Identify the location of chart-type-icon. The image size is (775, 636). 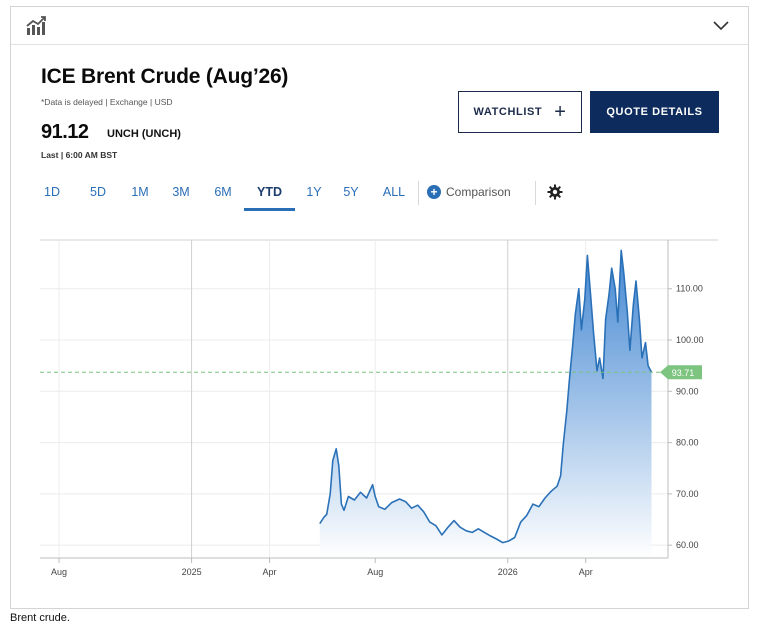
(36, 26).